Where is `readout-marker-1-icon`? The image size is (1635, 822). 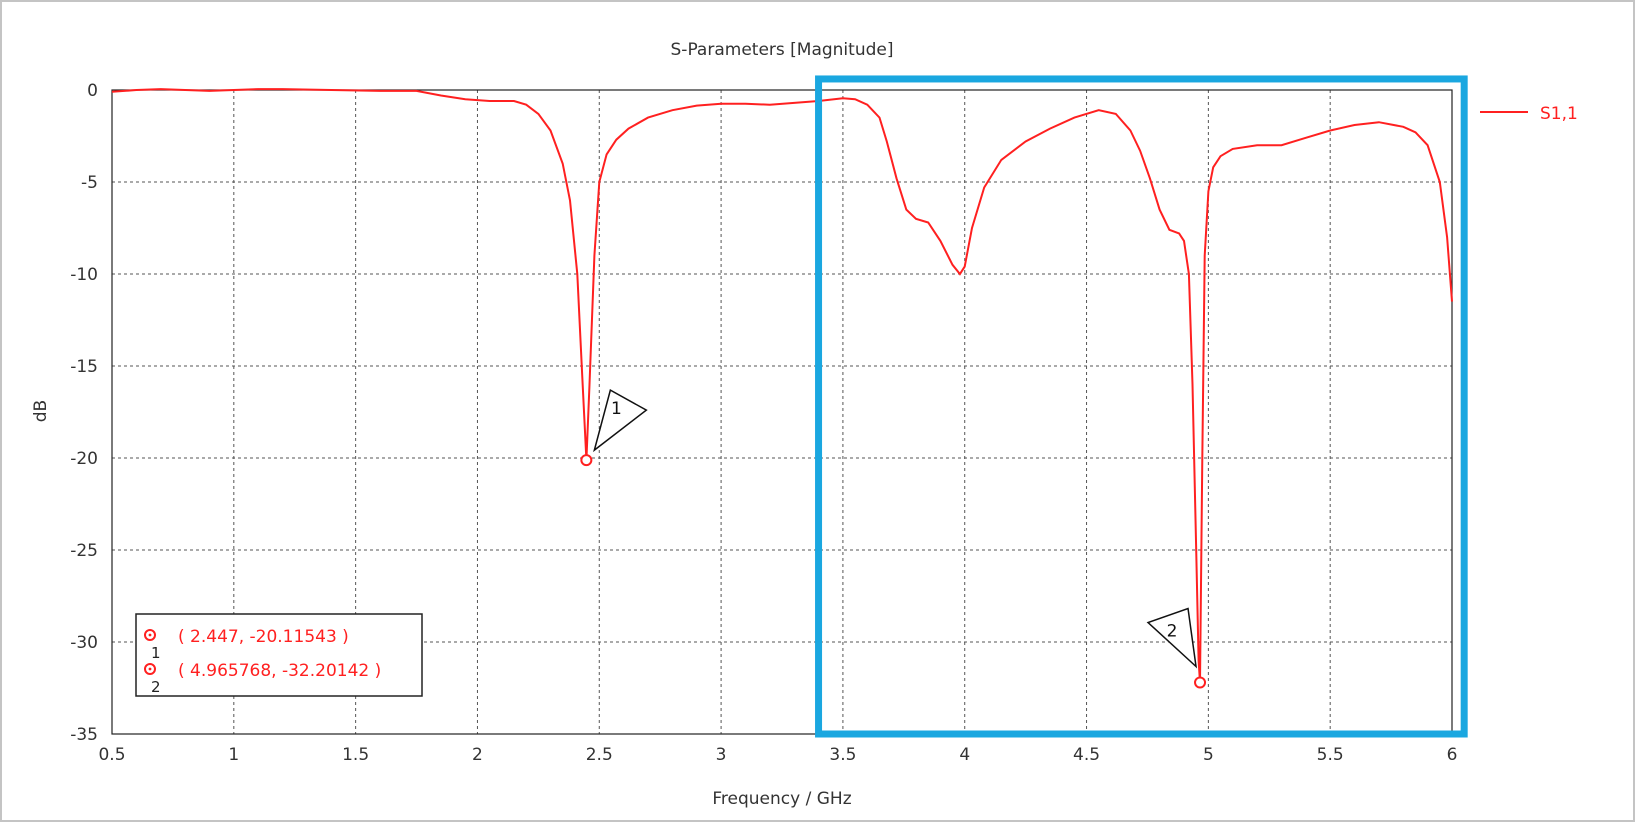
readout-marker-1-icon is located at coordinates (150, 635).